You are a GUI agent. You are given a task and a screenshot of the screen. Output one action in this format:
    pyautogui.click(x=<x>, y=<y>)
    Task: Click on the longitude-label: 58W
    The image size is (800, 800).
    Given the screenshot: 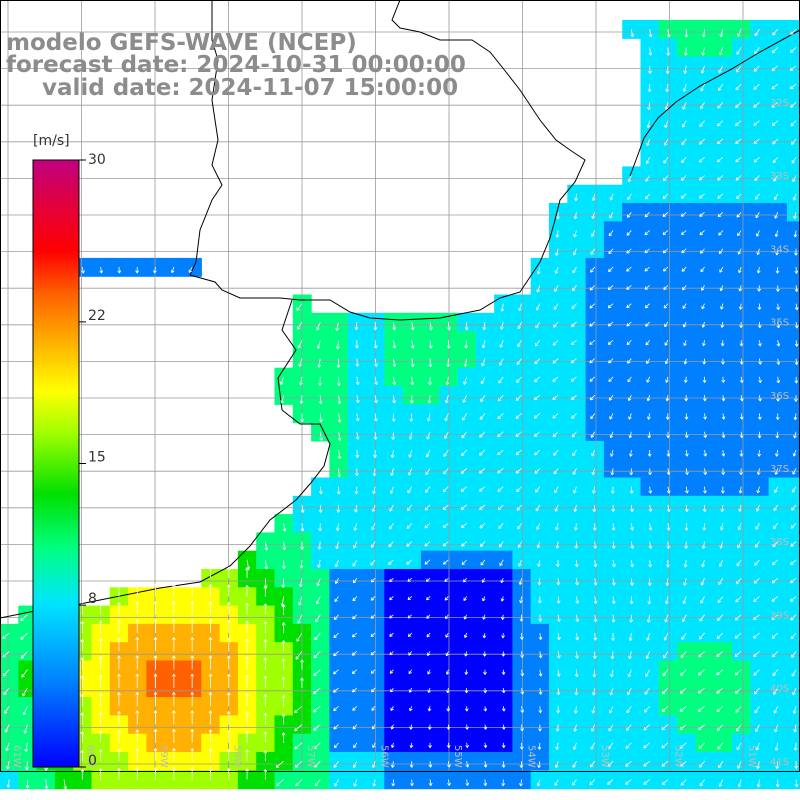 What is the action you would take?
    pyautogui.click(x=237, y=756)
    